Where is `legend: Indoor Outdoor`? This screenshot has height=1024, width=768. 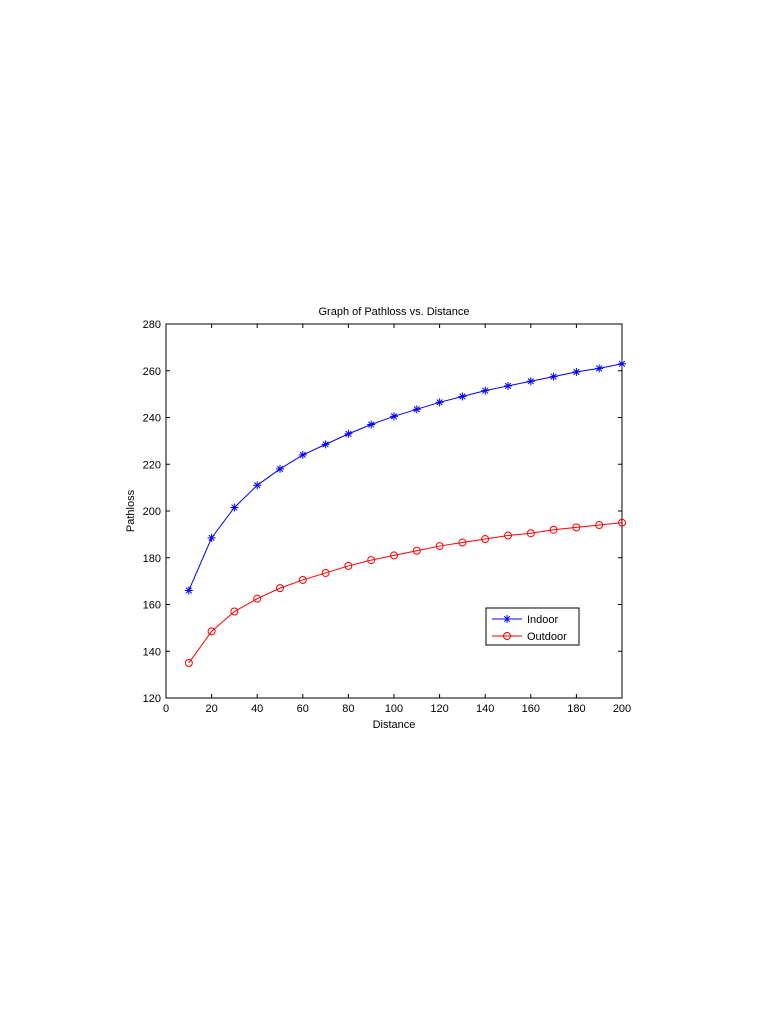 legend: Indoor Outdoor is located at coordinates (532, 626).